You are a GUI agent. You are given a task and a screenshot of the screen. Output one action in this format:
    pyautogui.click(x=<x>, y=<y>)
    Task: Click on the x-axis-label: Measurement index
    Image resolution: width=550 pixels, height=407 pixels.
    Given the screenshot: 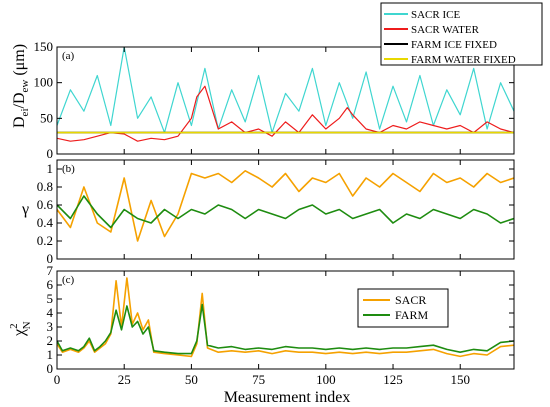 What is the action you would take?
    pyautogui.click(x=287, y=397)
    